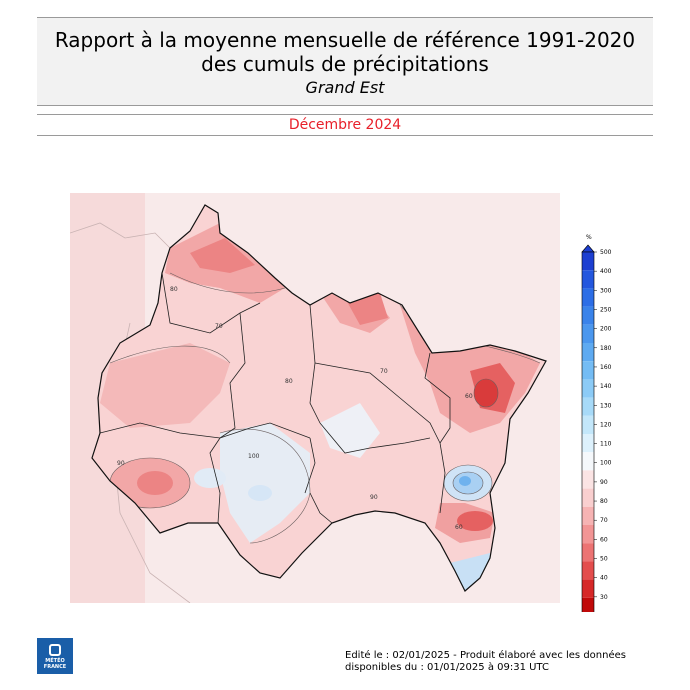 The height and width of the screenshot is (690, 690). I want to click on legend-label: 180, so click(606, 348).